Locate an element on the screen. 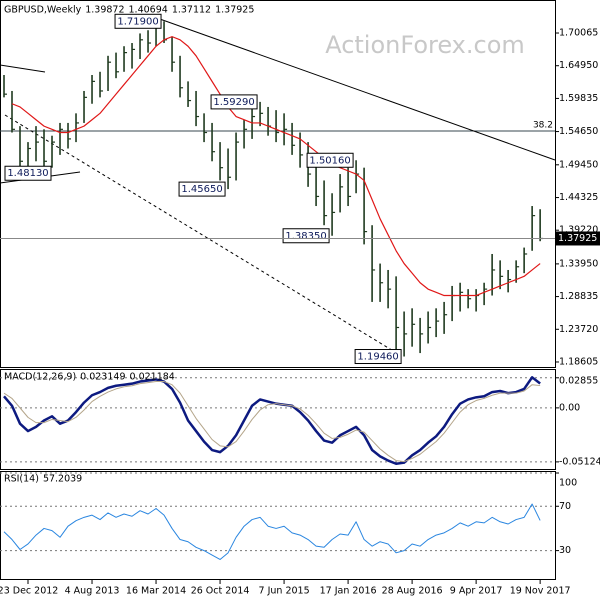 Image resolution: width=600 pixels, height=600 pixels. y-tick-label: 1.44325 is located at coordinates (578, 197).